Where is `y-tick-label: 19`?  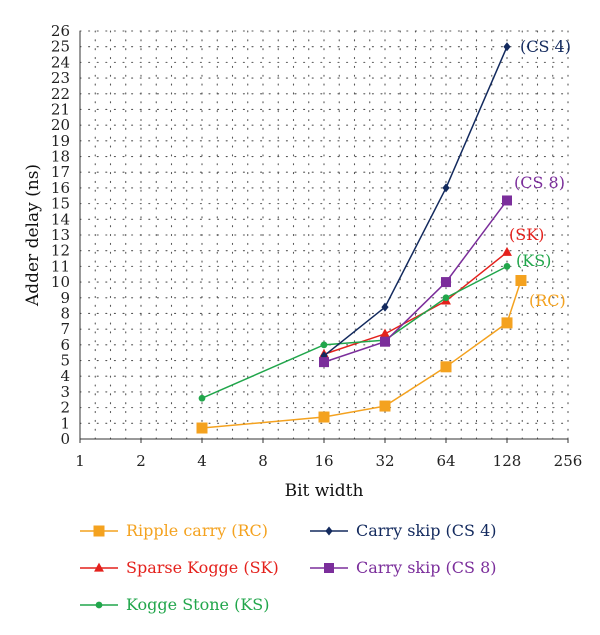
y-tick-label: 19 is located at coordinates (60, 141).